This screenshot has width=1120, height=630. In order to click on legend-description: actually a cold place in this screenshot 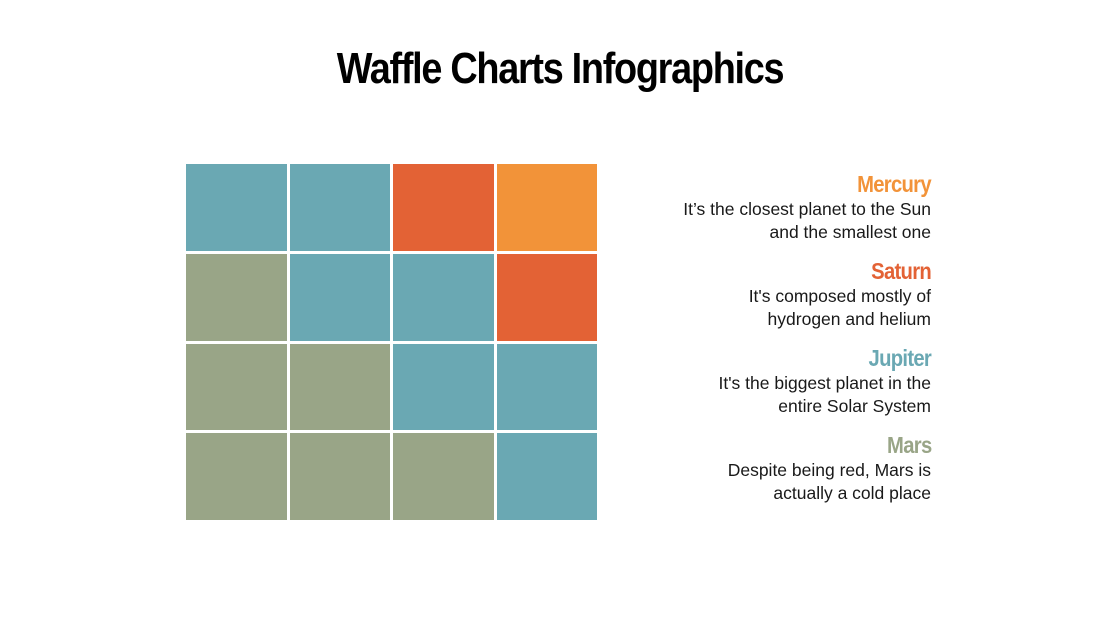, I will do `click(852, 493)`.